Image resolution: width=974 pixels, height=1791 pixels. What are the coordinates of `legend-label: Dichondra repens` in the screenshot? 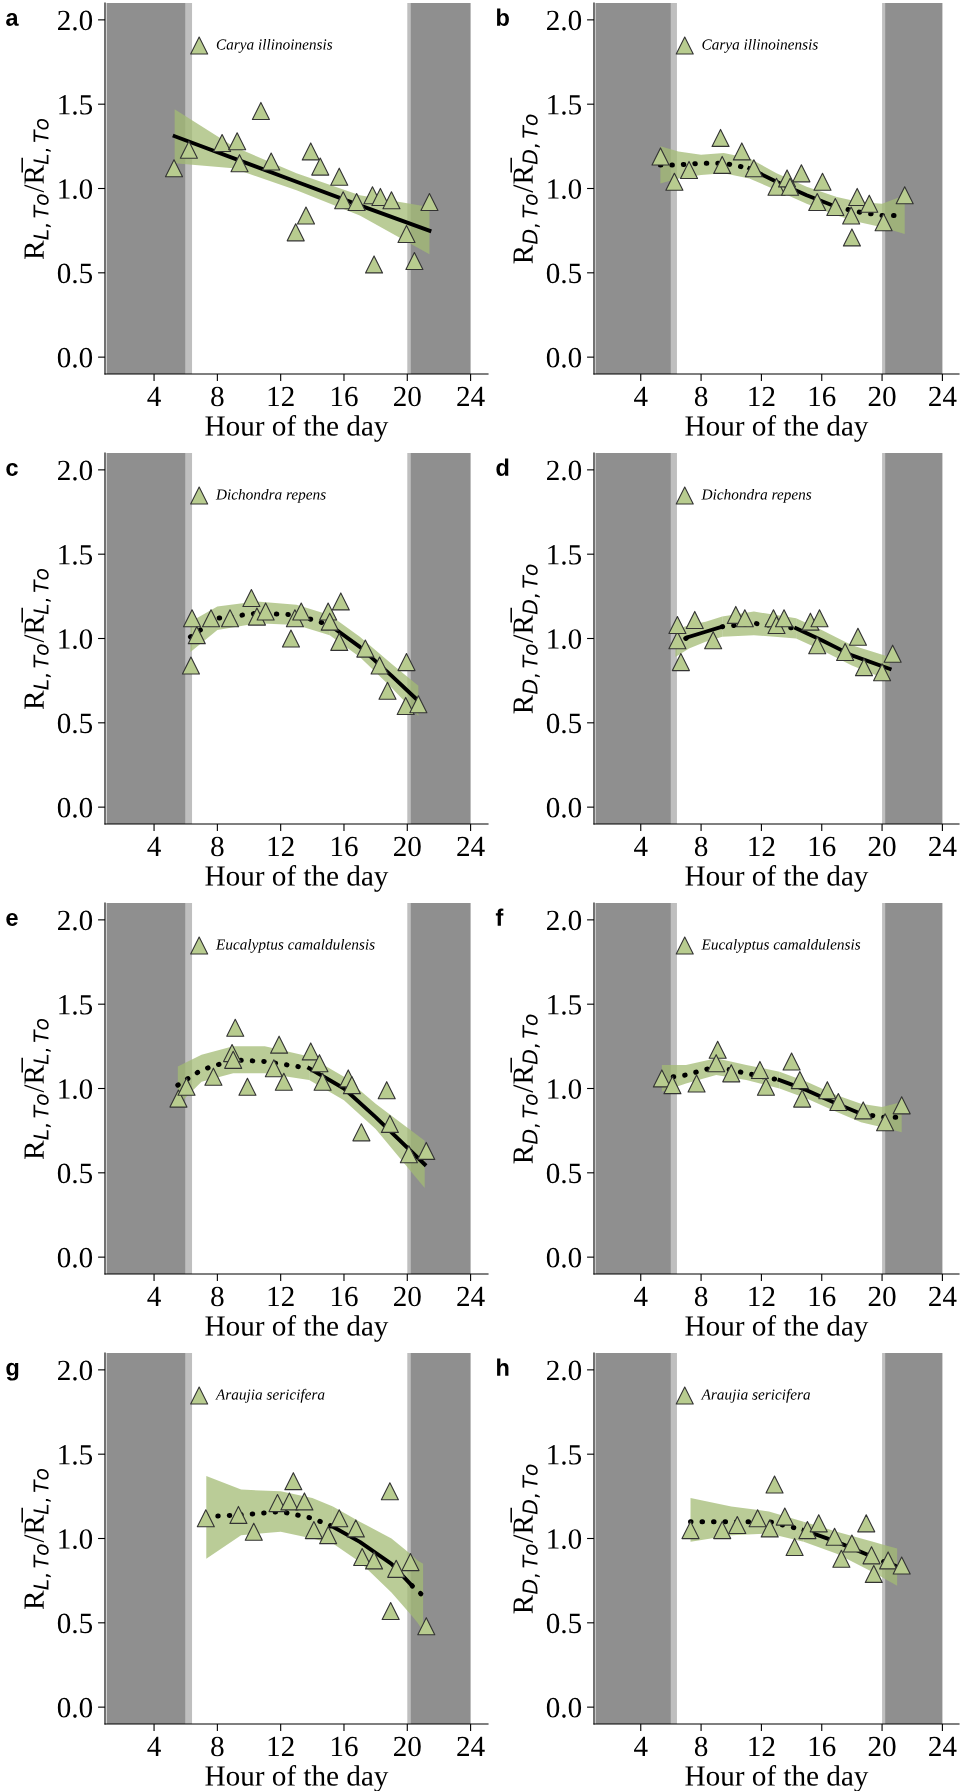 It's located at (270, 495).